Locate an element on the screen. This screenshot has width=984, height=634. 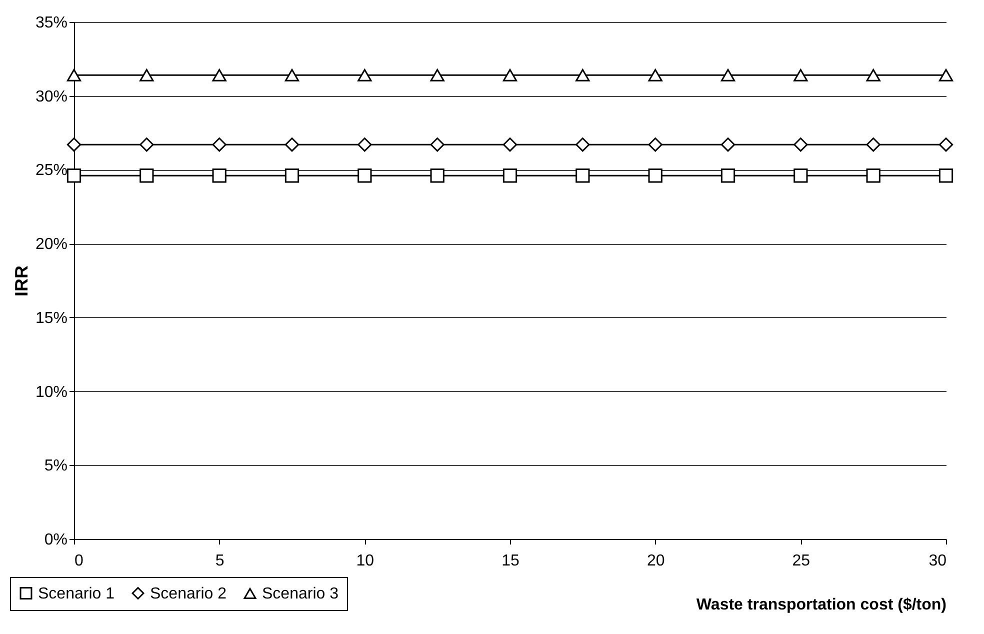
y-tick-label: 30% is located at coordinates (51, 97).